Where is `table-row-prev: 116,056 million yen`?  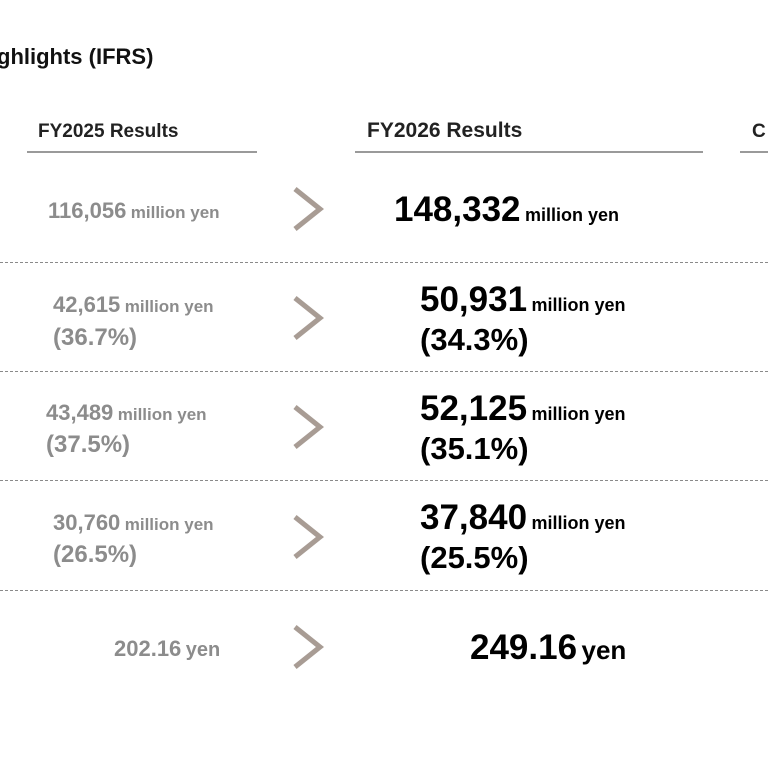 table-row-prev: 116,056 million yen is located at coordinates (134, 211).